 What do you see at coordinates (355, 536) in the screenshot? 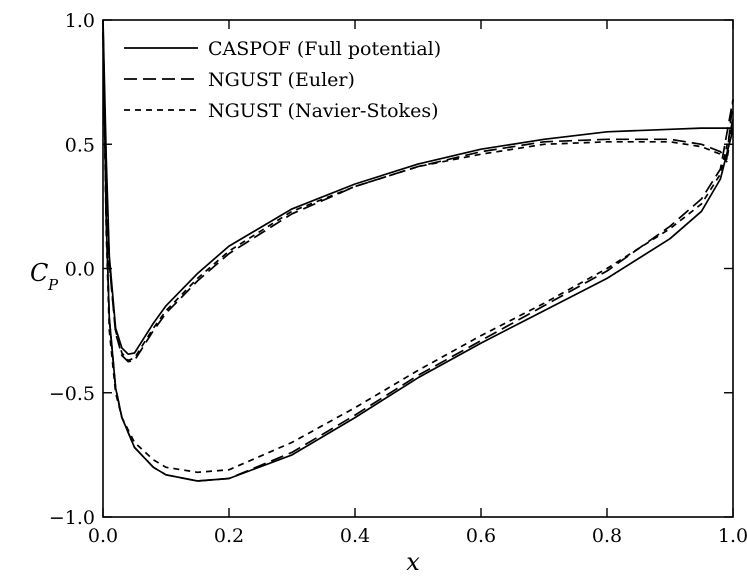
I see `x-tick-label: 0.4` at bounding box center [355, 536].